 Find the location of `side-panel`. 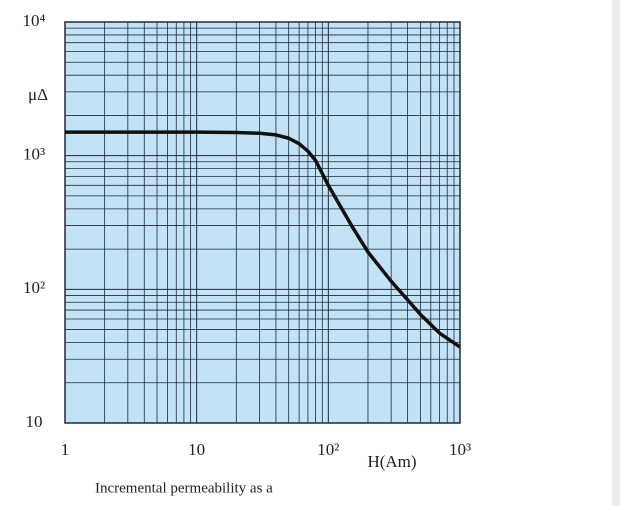

side-panel is located at coordinates (616, 253).